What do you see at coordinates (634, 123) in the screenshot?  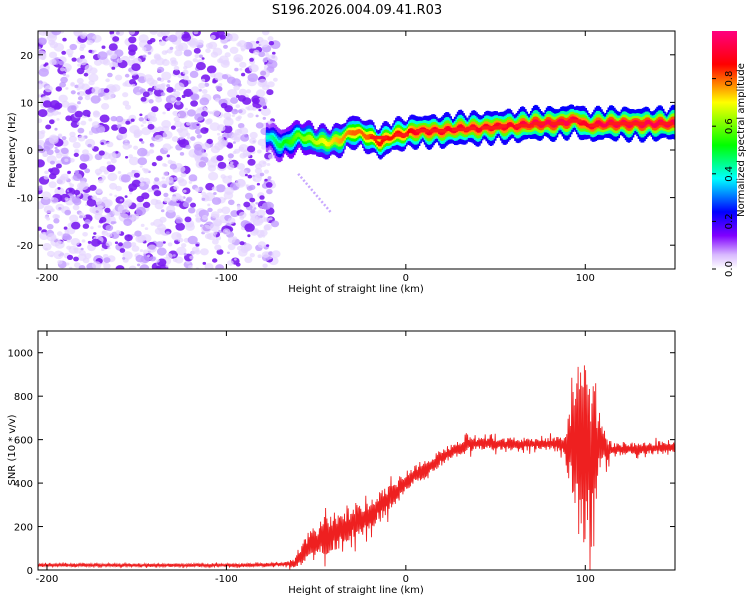 I see `track-peak` at bounding box center [634, 123].